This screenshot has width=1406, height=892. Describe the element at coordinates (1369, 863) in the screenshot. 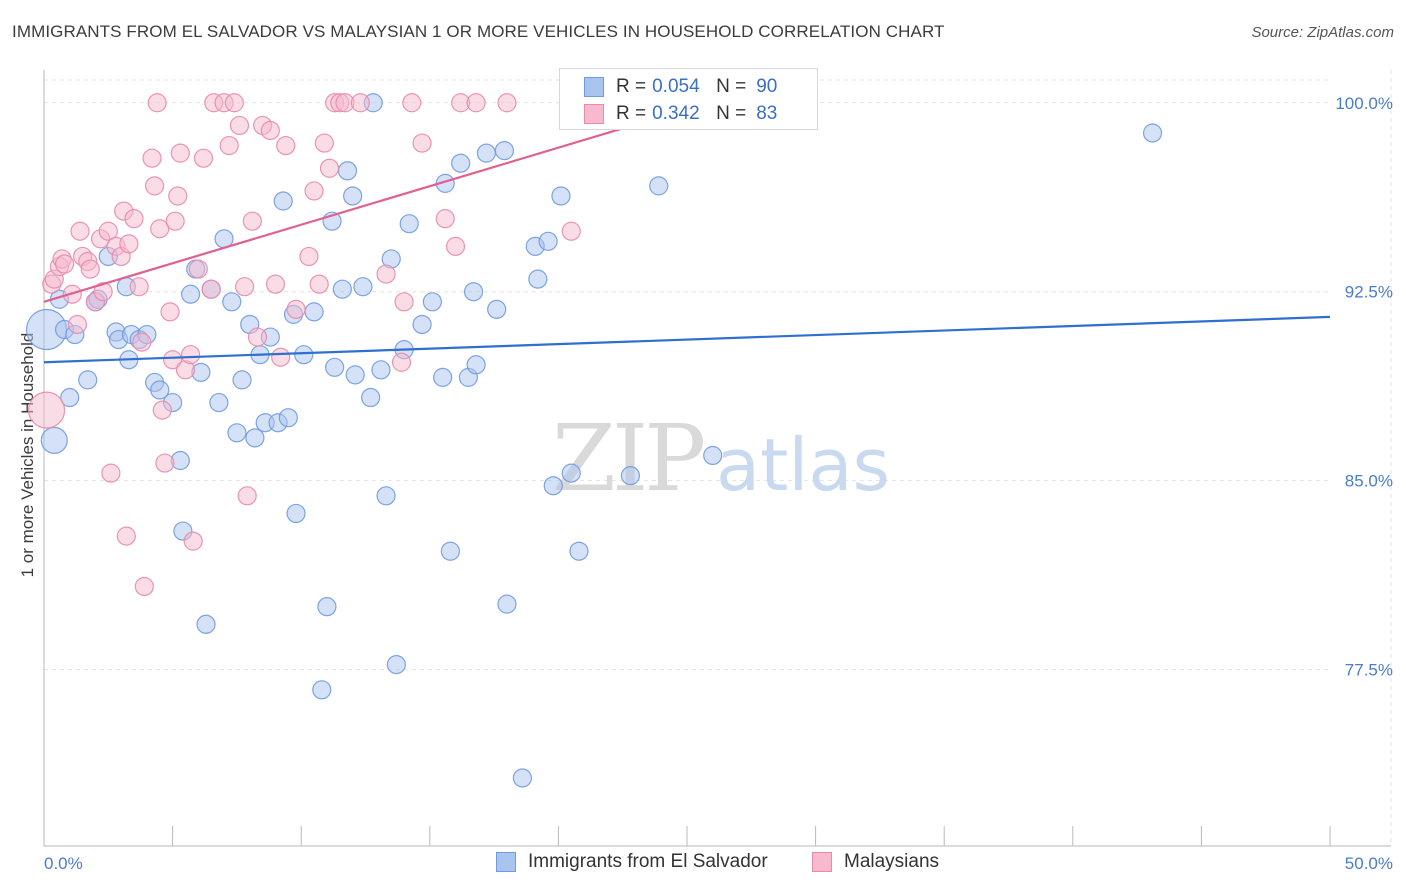

I see `x-tick-label: 50.0%` at that location.